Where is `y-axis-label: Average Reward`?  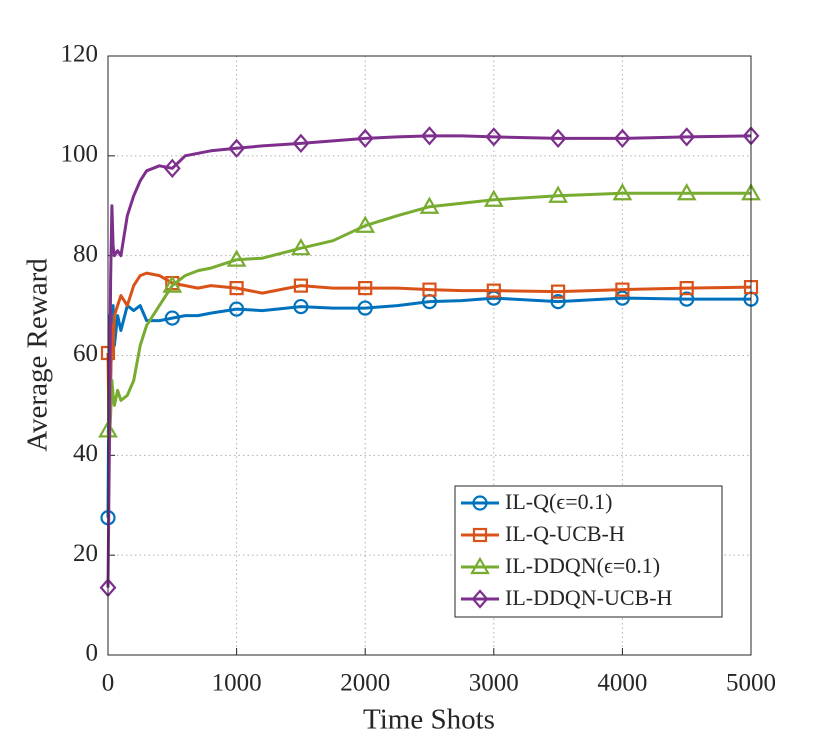 y-axis-label: Average Reward is located at coordinates (38, 355).